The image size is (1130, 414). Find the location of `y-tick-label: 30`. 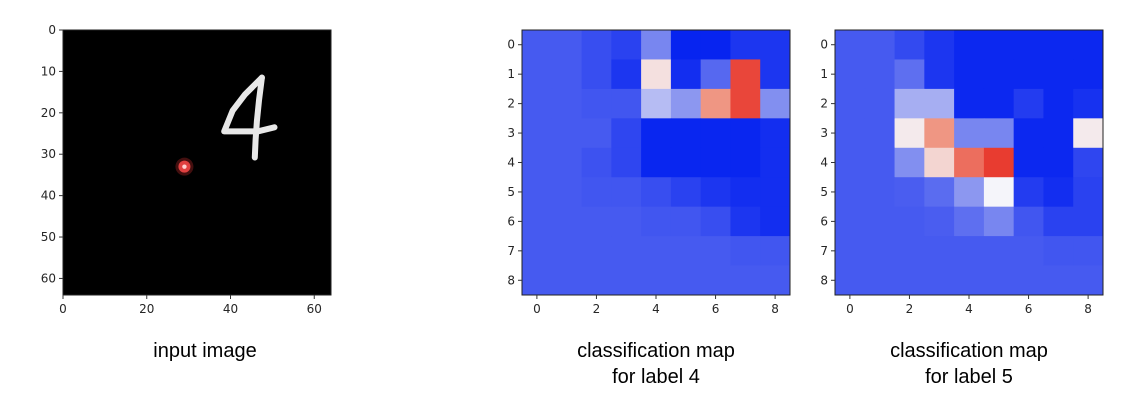

y-tick-label: 30 is located at coordinates (48, 154).